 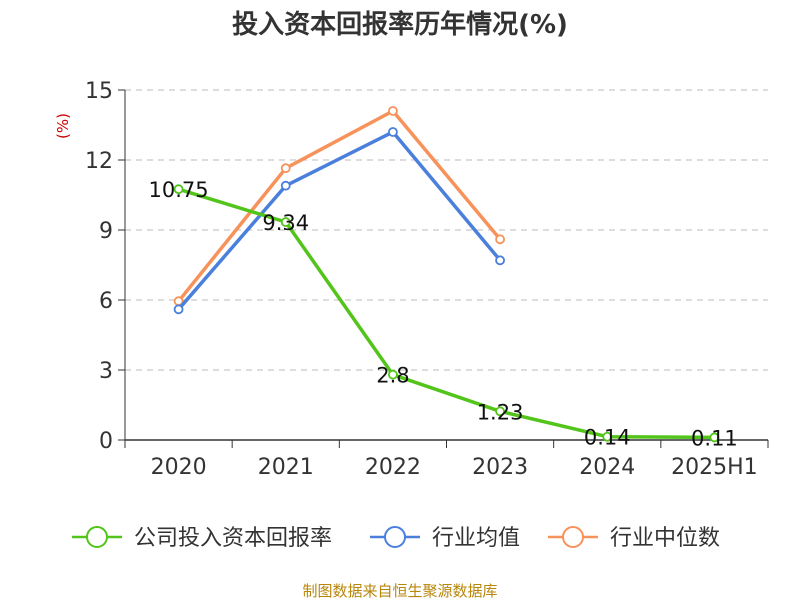 I want to click on x-tick-label: 2023, so click(x=500, y=467).